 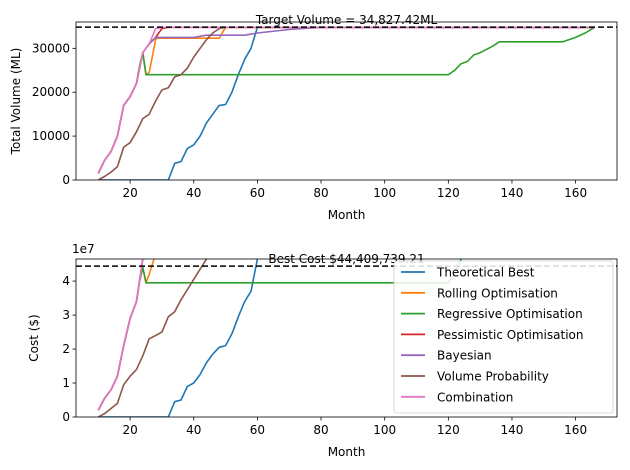 What do you see at coordinates (475, 397) in the screenshot?
I see `legend-label-combination: Combination` at bounding box center [475, 397].